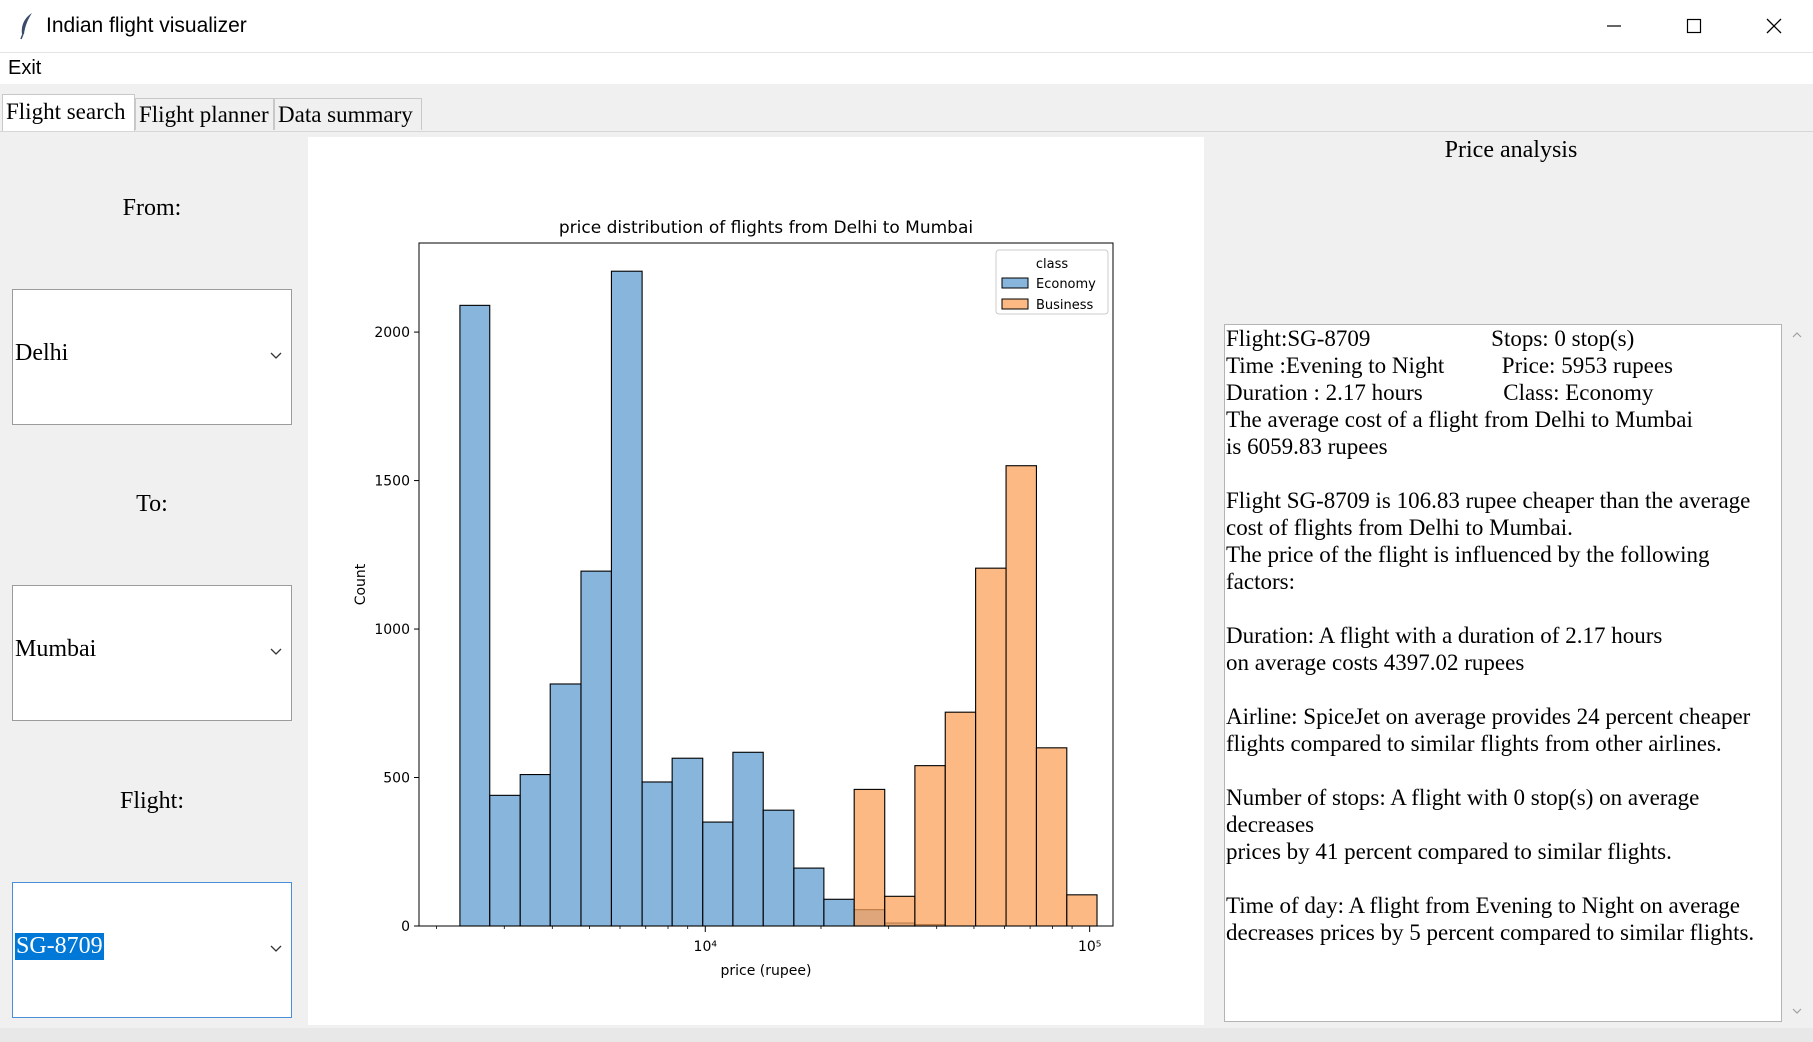 Image resolution: width=1813 pixels, height=1042 pixels. Describe the element at coordinates (396, 779) in the screenshot. I see `y-tick-label: 500` at that location.